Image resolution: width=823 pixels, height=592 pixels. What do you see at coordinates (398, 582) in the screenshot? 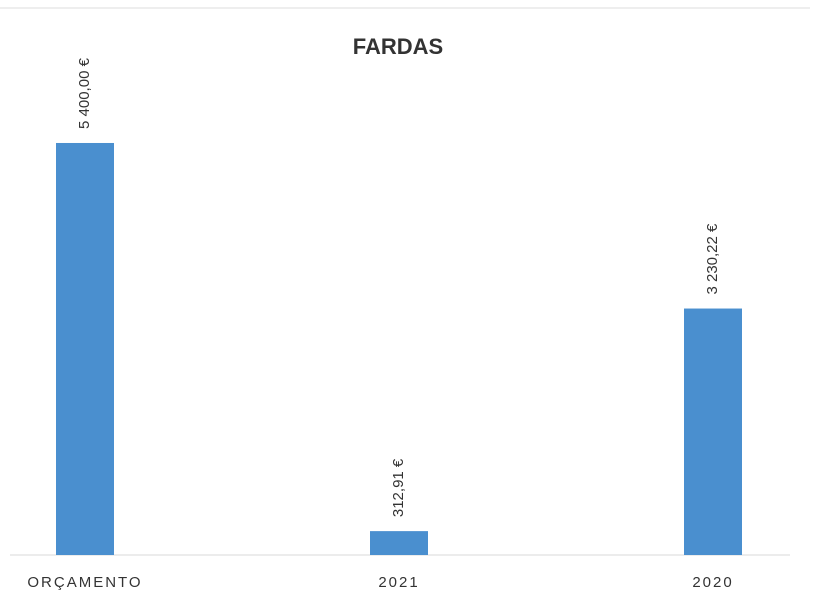
I see `x-tick-label: 2021` at bounding box center [398, 582].